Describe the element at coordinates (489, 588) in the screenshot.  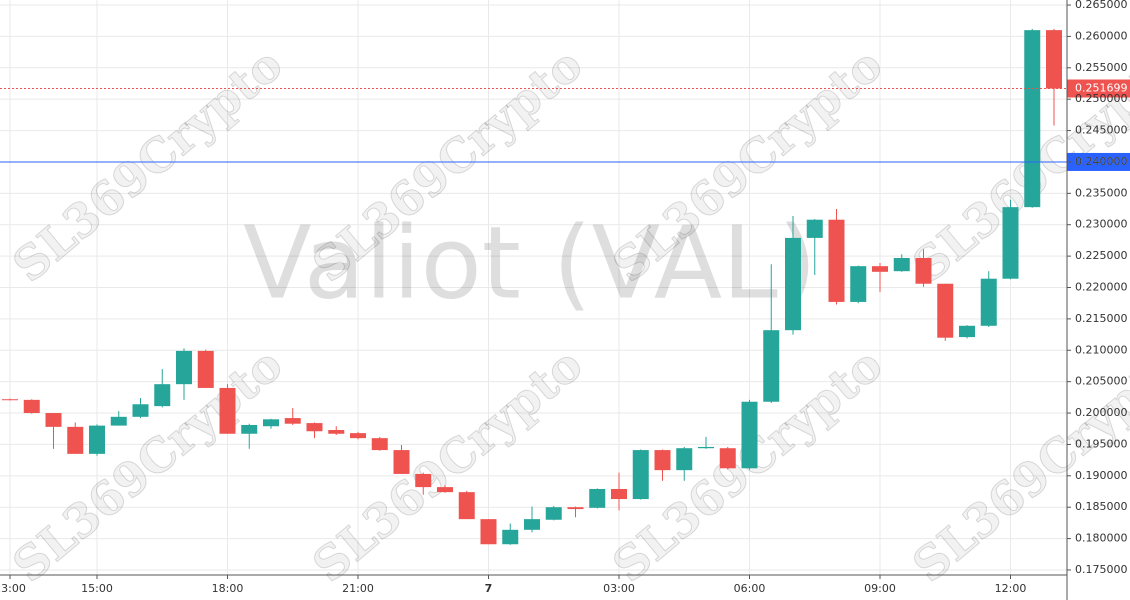
I see `x-tick-label: 7` at that location.